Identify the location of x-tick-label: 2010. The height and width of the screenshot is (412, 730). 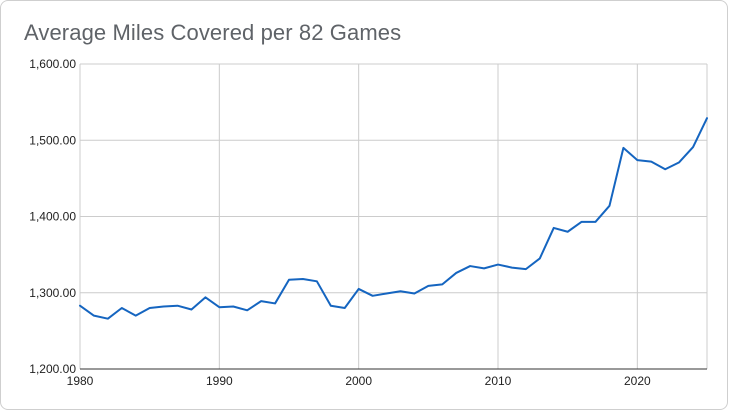
(498, 381).